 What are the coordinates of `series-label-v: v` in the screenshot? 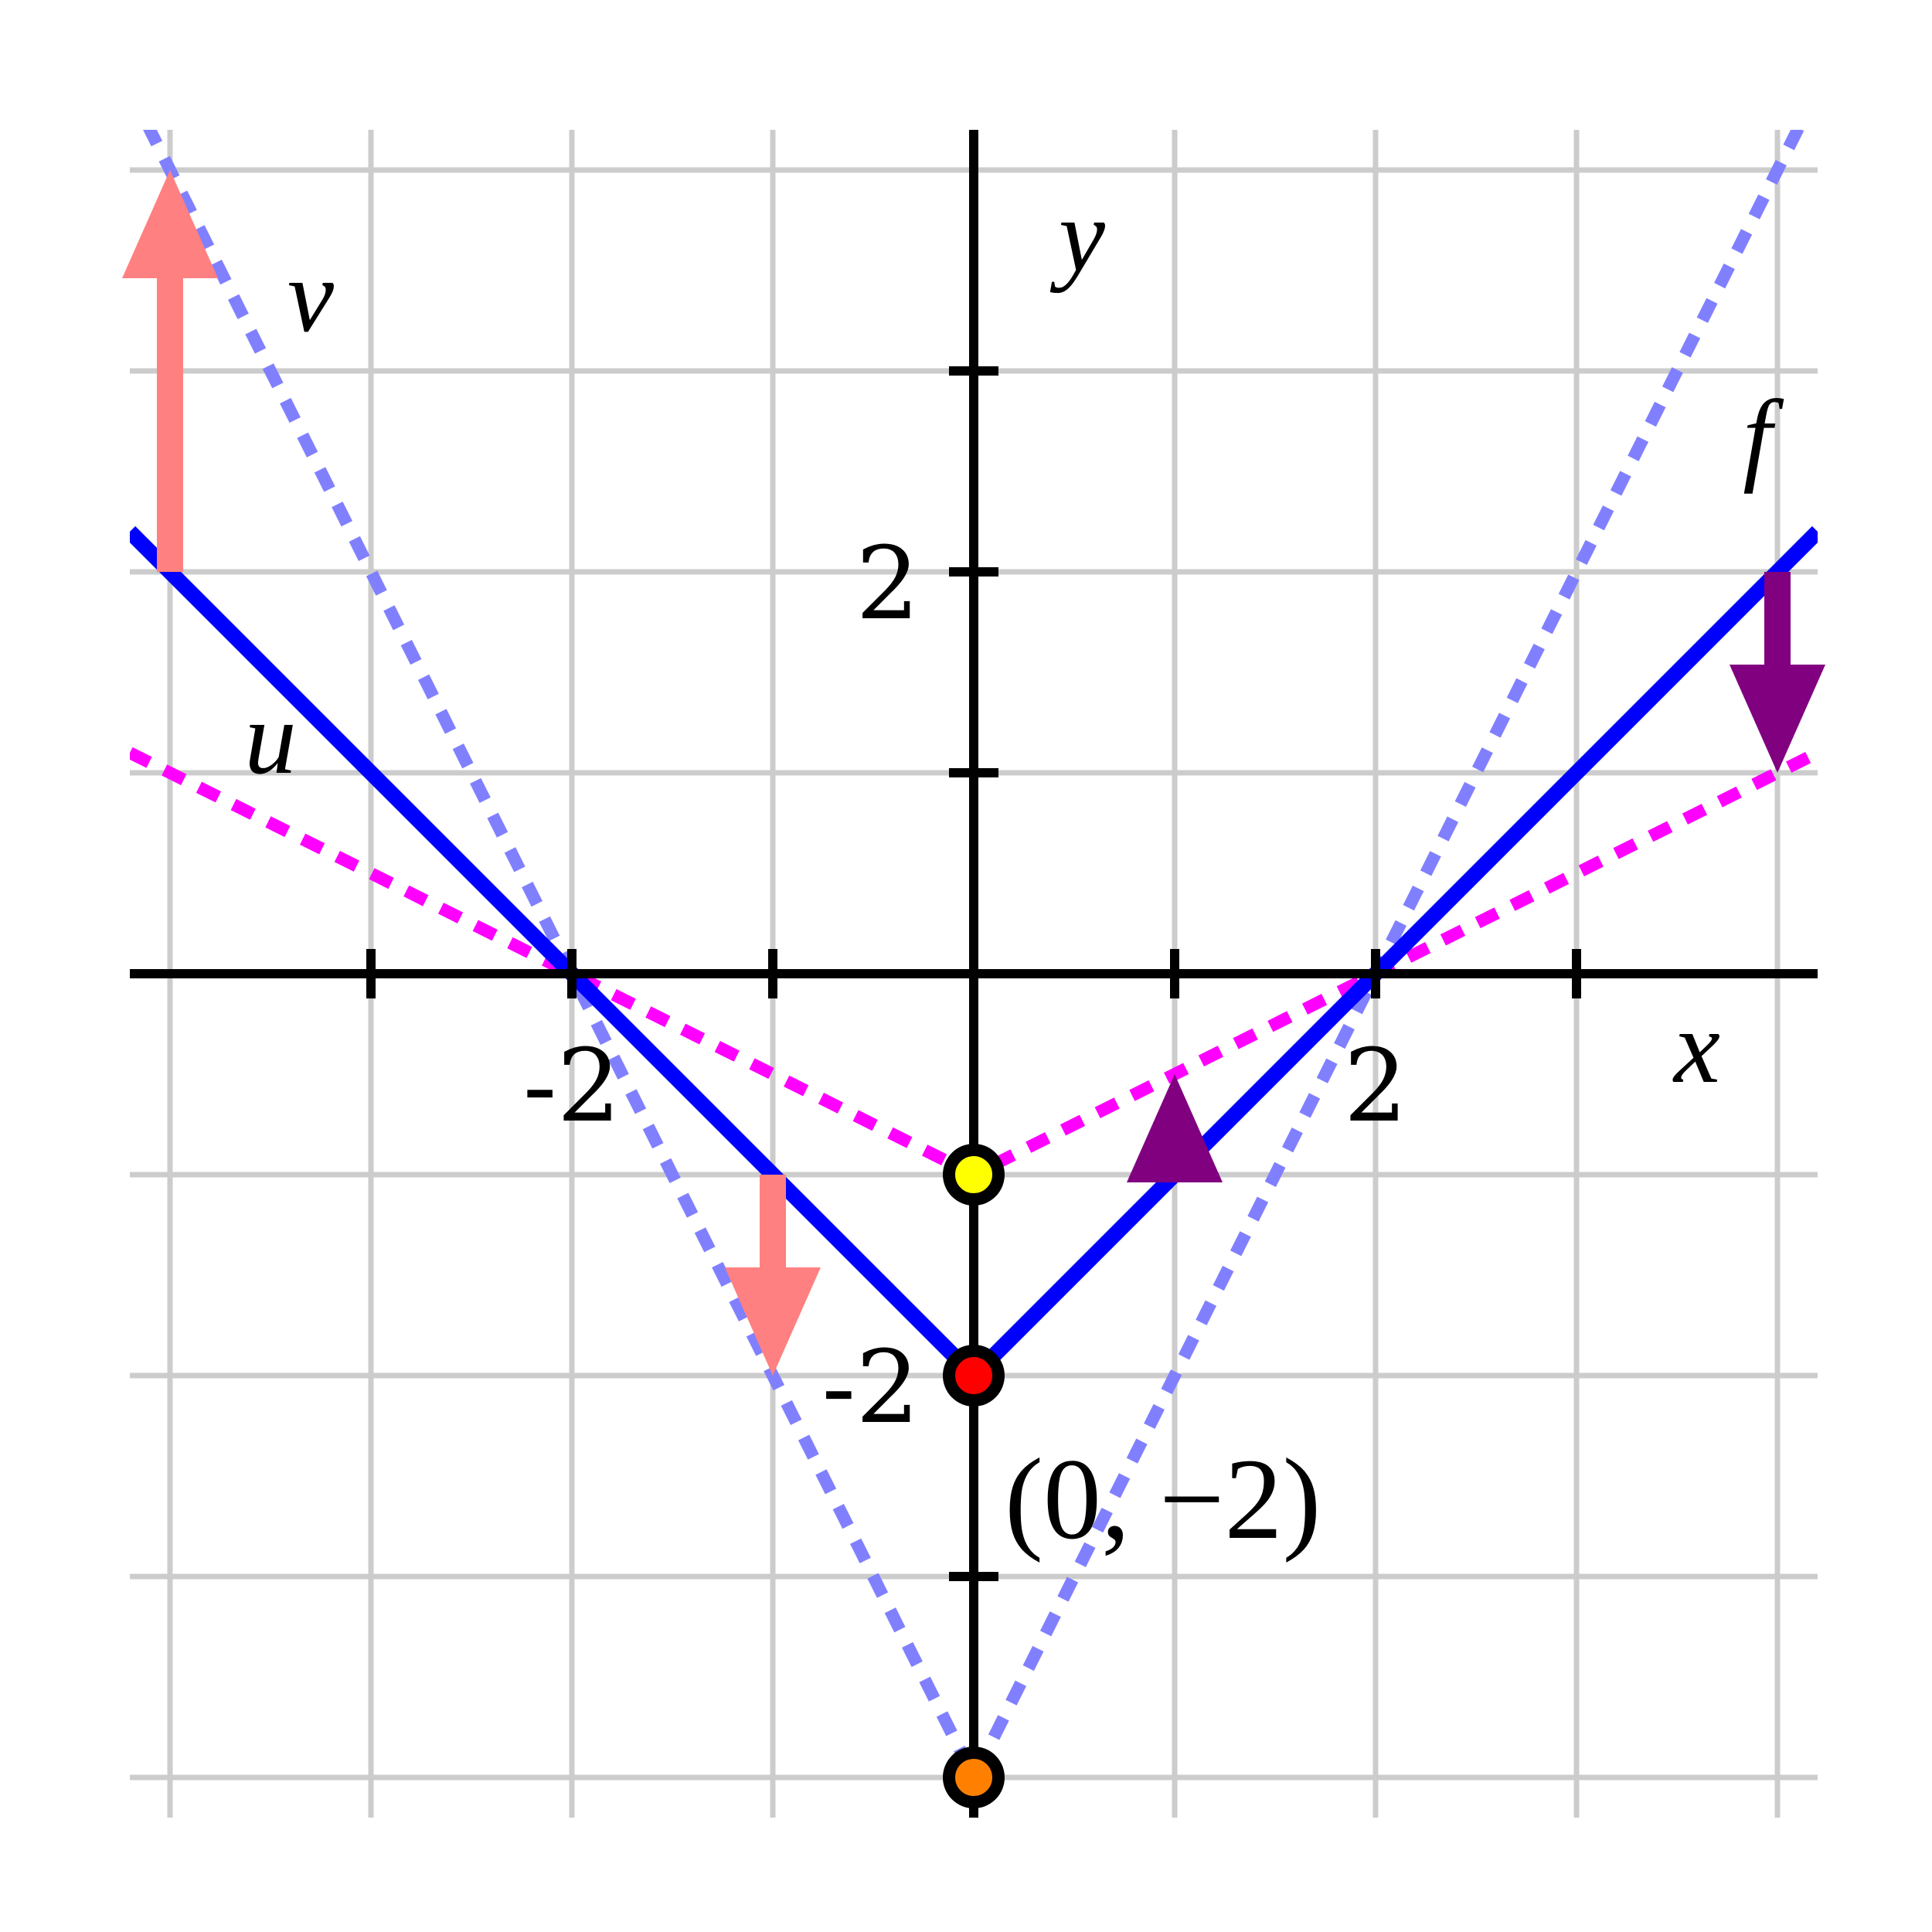 It's located at (310, 296).